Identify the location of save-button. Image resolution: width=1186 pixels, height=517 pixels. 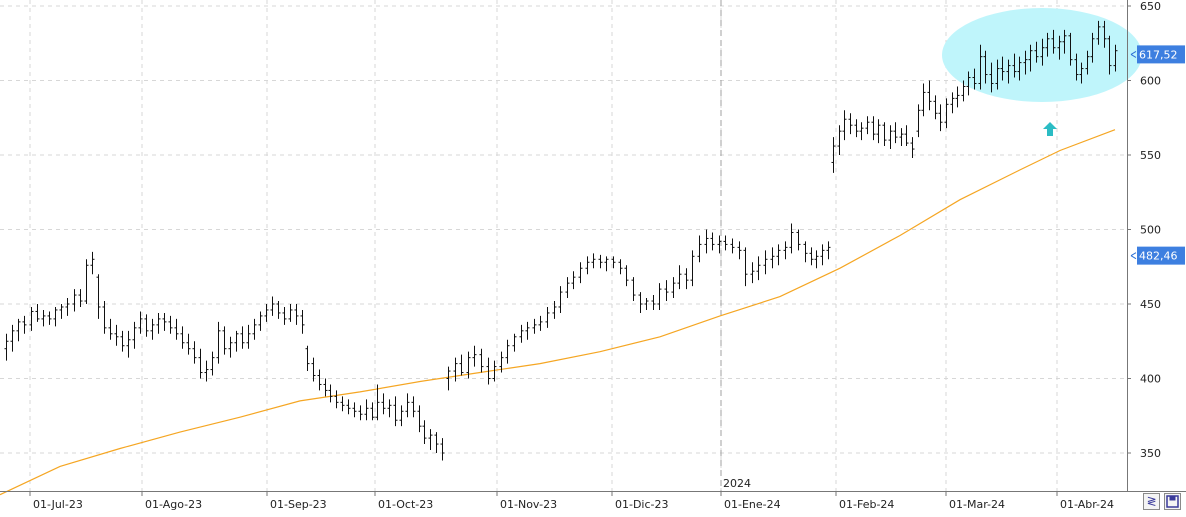
(1172, 501).